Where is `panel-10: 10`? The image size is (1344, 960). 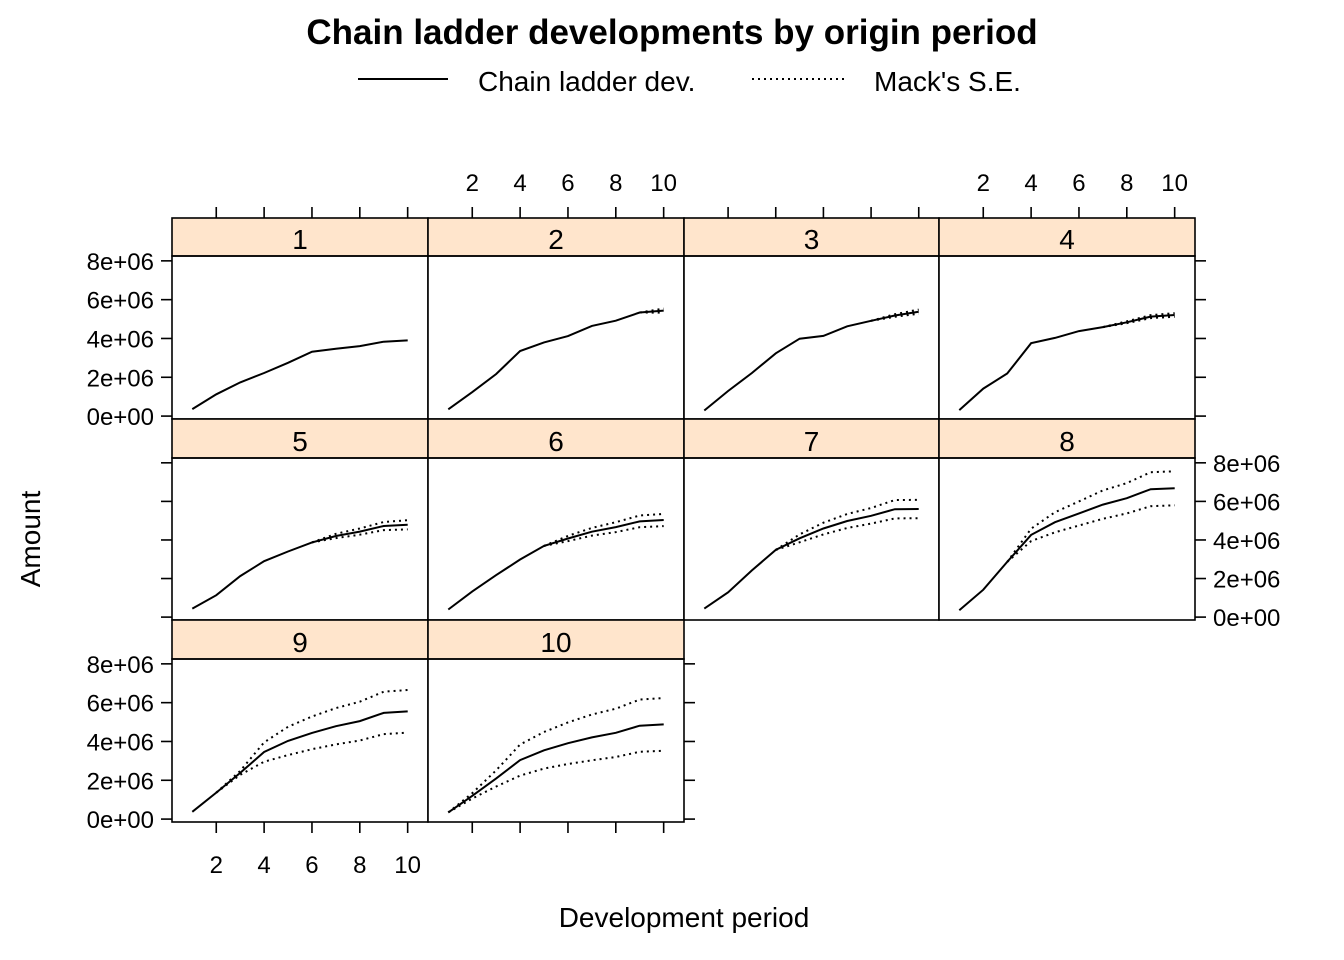 panel-10: 10 is located at coordinates (556, 721).